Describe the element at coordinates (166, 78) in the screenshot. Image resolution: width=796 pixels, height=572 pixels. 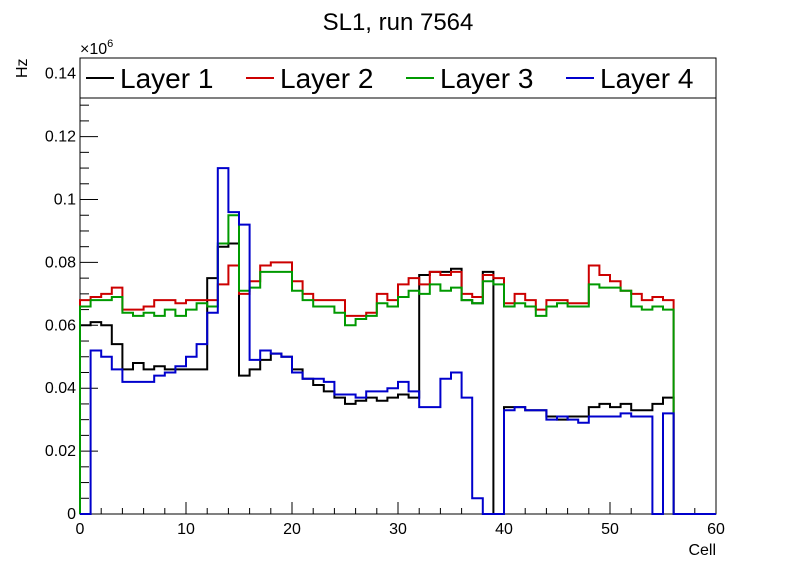
I see `legend-entry: Layer 1` at that location.